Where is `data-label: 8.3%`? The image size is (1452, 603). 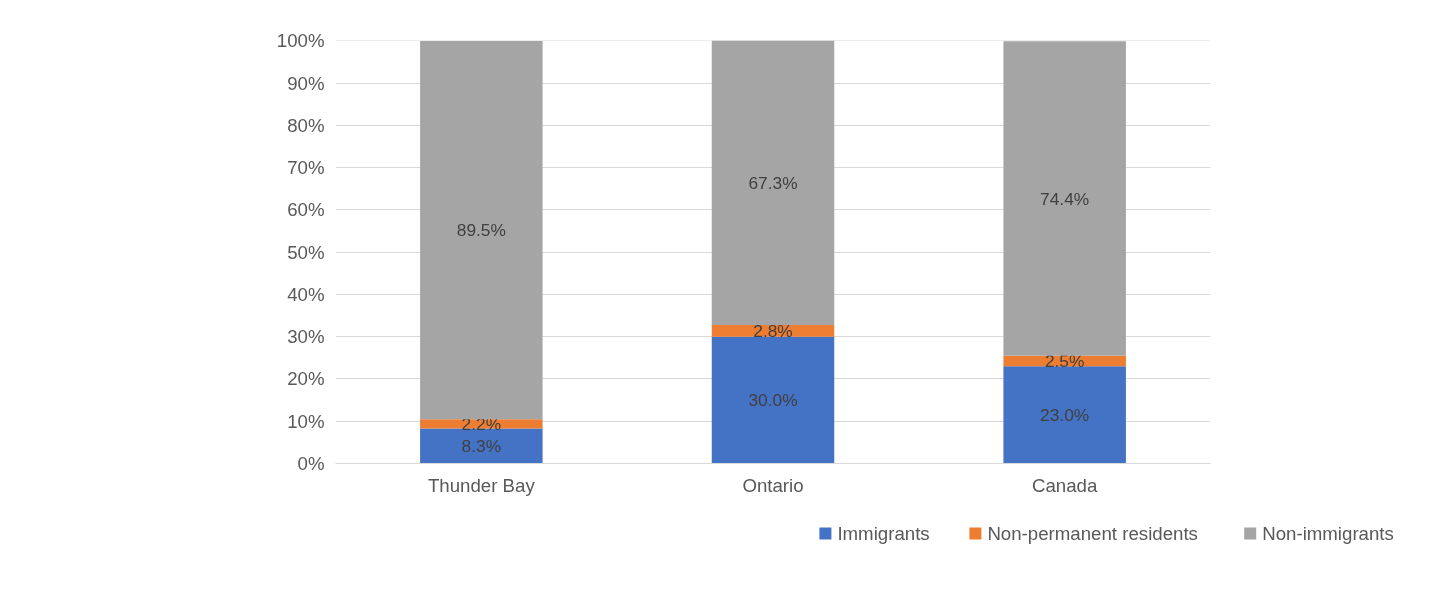
data-label: 8.3% is located at coordinates (481, 445).